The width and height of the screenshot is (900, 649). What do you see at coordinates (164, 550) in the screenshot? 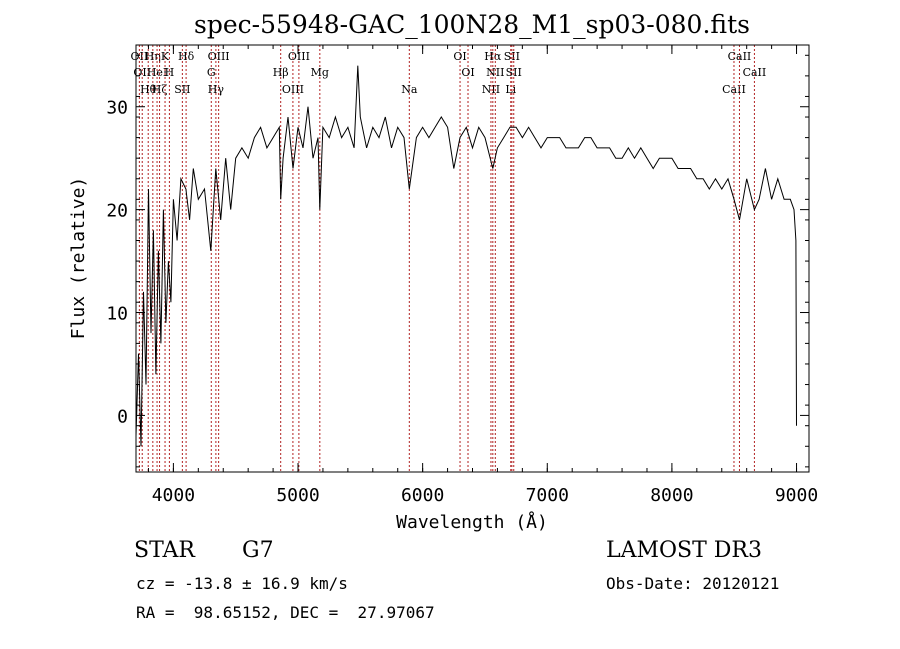
I see `object-class: STAR` at bounding box center [164, 550].